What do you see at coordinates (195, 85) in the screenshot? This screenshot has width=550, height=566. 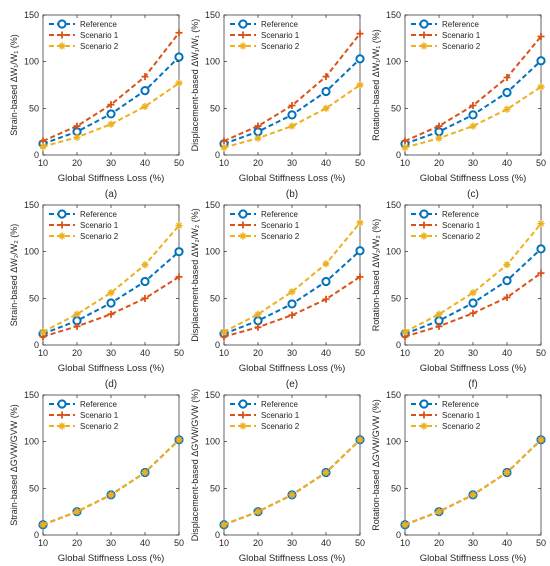 I see `y-axis-label: Displacement-based ΔW₁/W₁ (%)` at bounding box center [195, 85].